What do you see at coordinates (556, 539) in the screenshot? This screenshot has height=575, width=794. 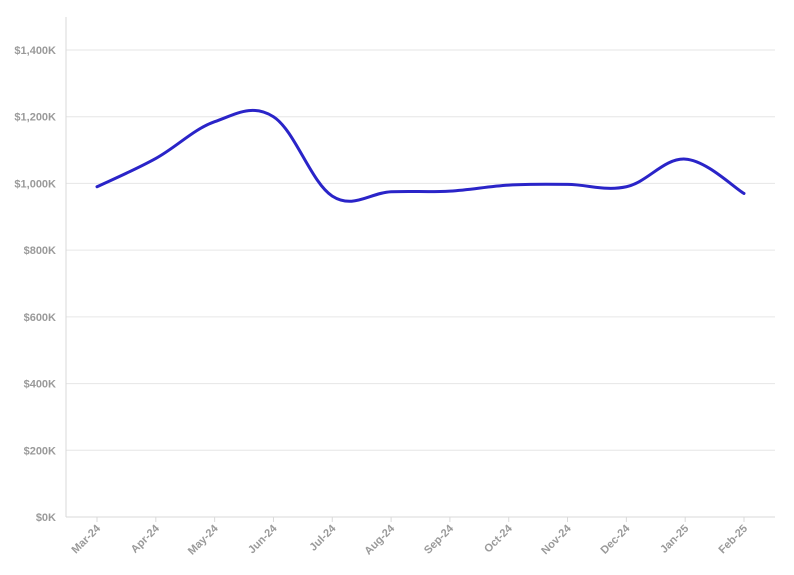 I see `x-tick-label: Nov-24` at bounding box center [556, 539].